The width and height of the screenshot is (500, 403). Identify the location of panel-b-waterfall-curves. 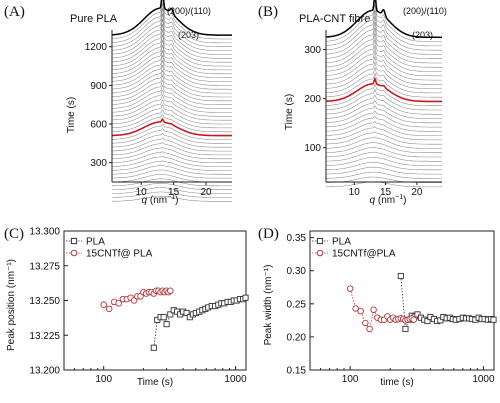
(383, 94).